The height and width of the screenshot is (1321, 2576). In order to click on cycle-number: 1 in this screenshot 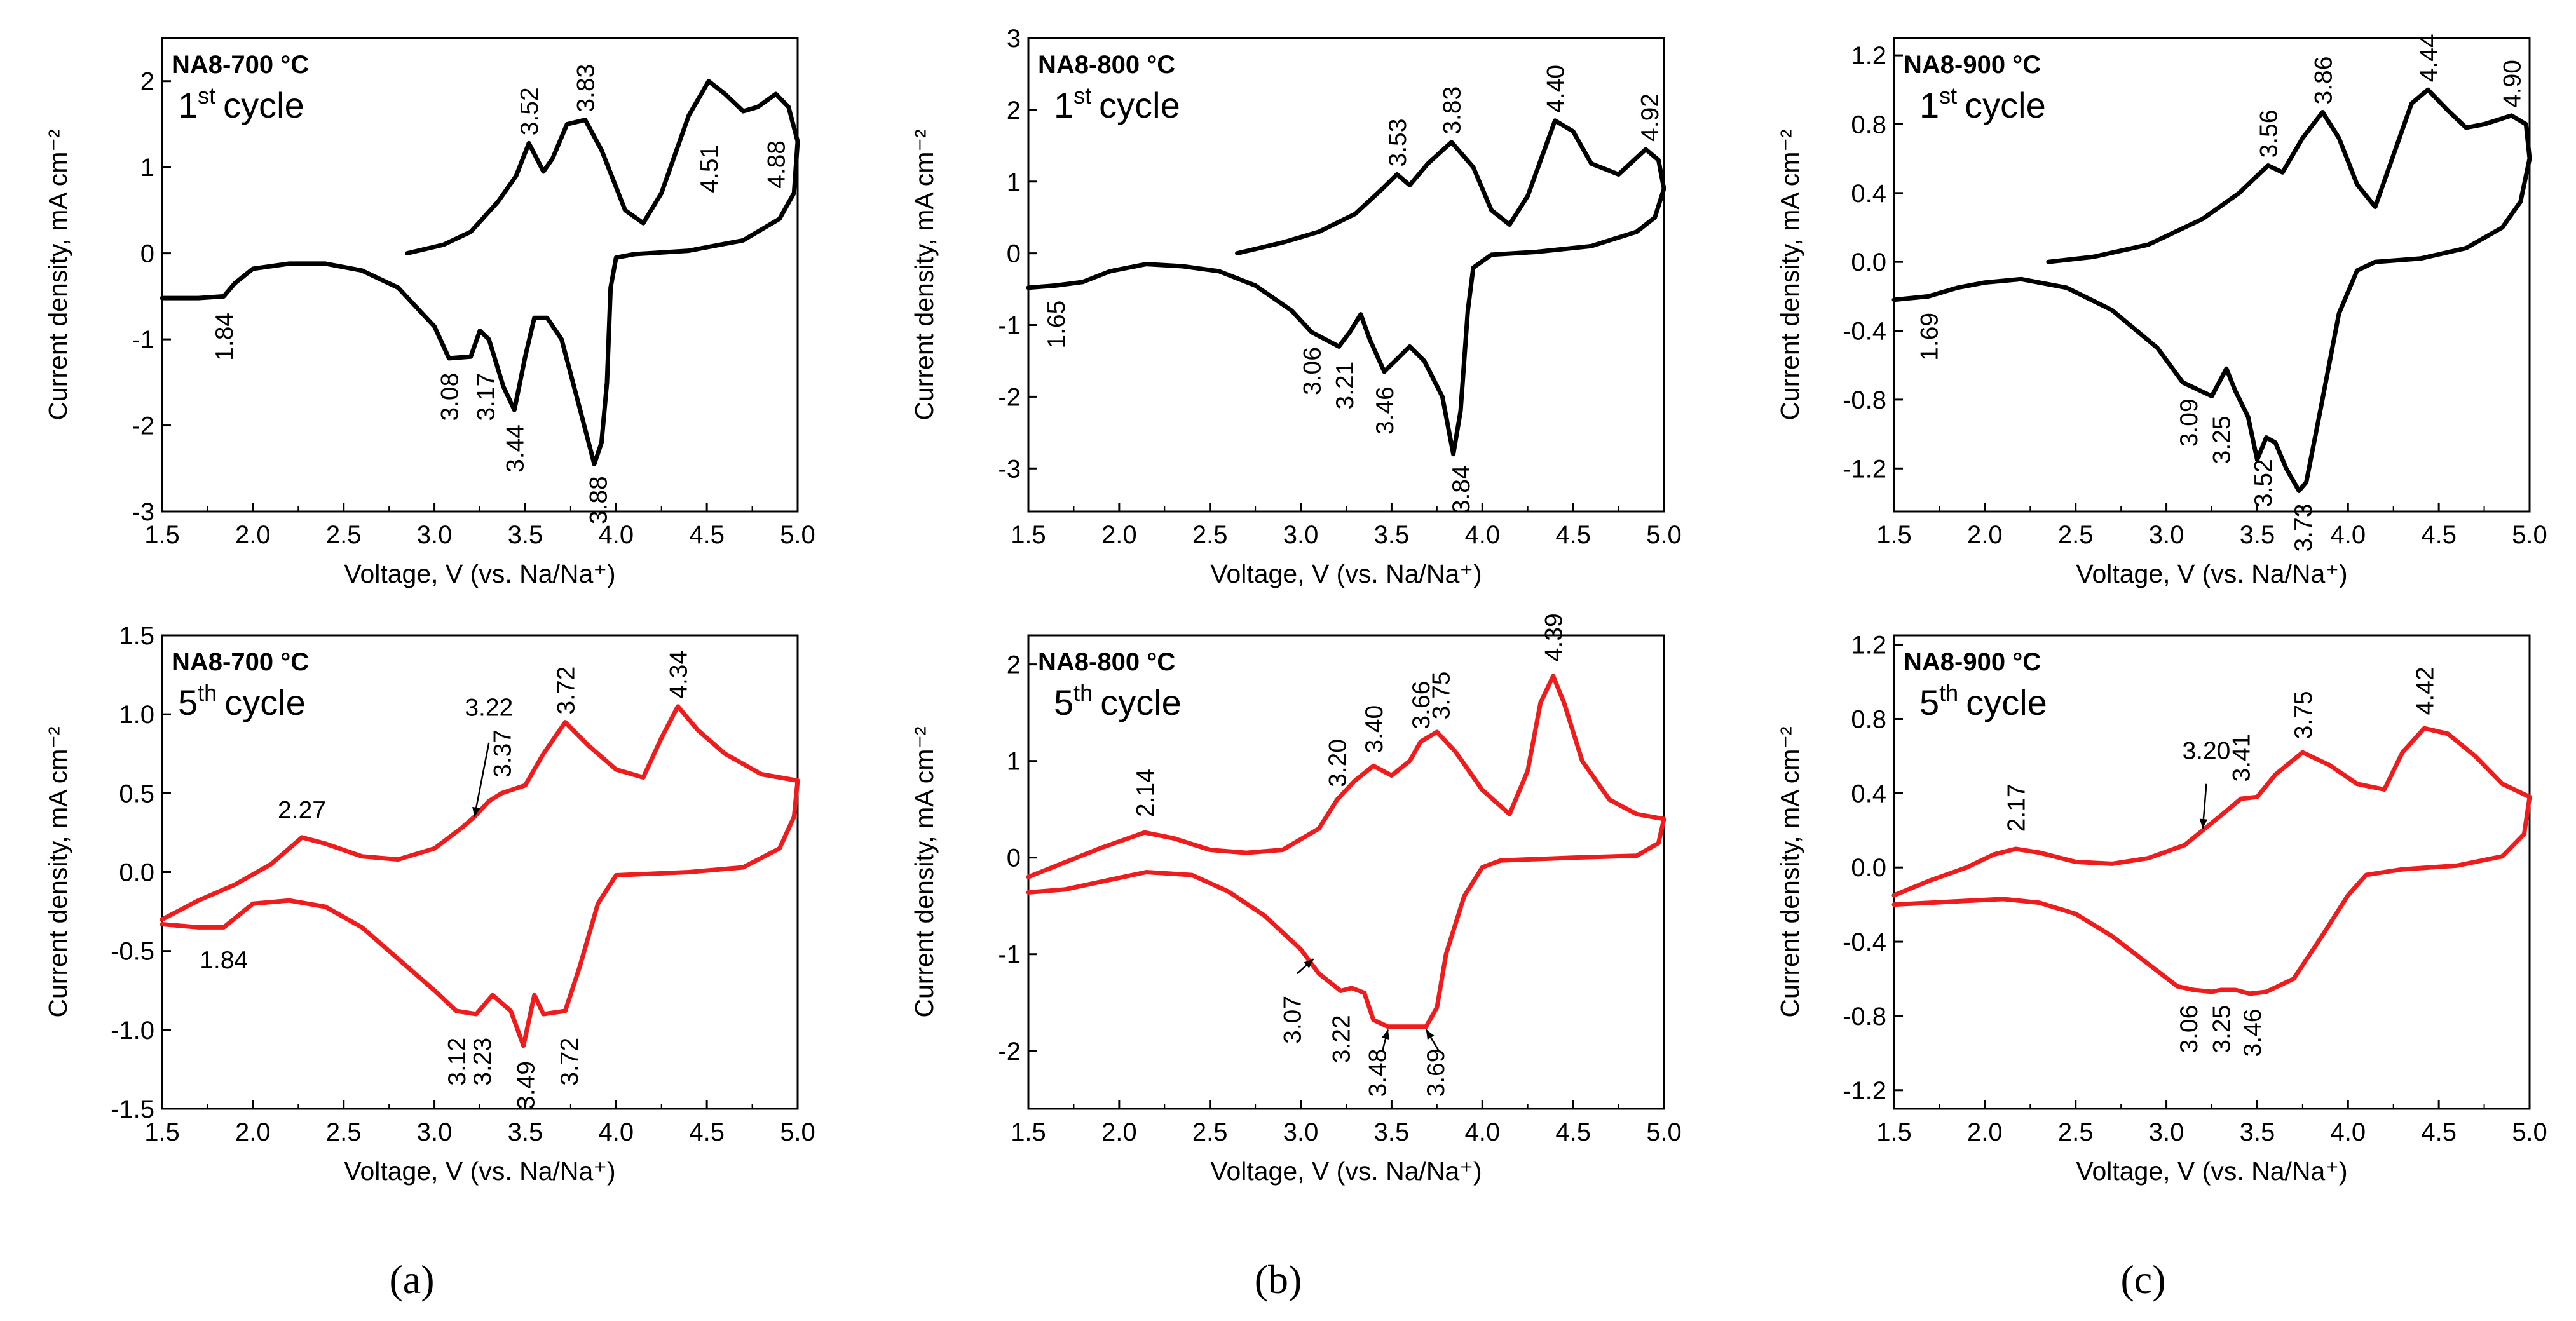, I will do `click(1063, 105)`.